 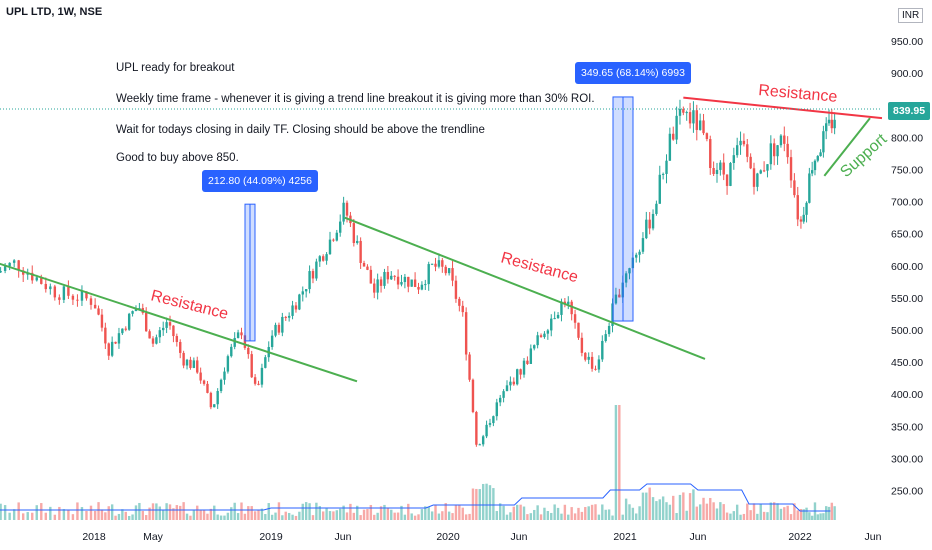 What do you see at coordinates (481, 537) in the screenshot?
I see `time-axis: 2018 May 2019 Jun 2020 Jun 2021 Jun 2022 Jun` at bounding box center [481, 537].